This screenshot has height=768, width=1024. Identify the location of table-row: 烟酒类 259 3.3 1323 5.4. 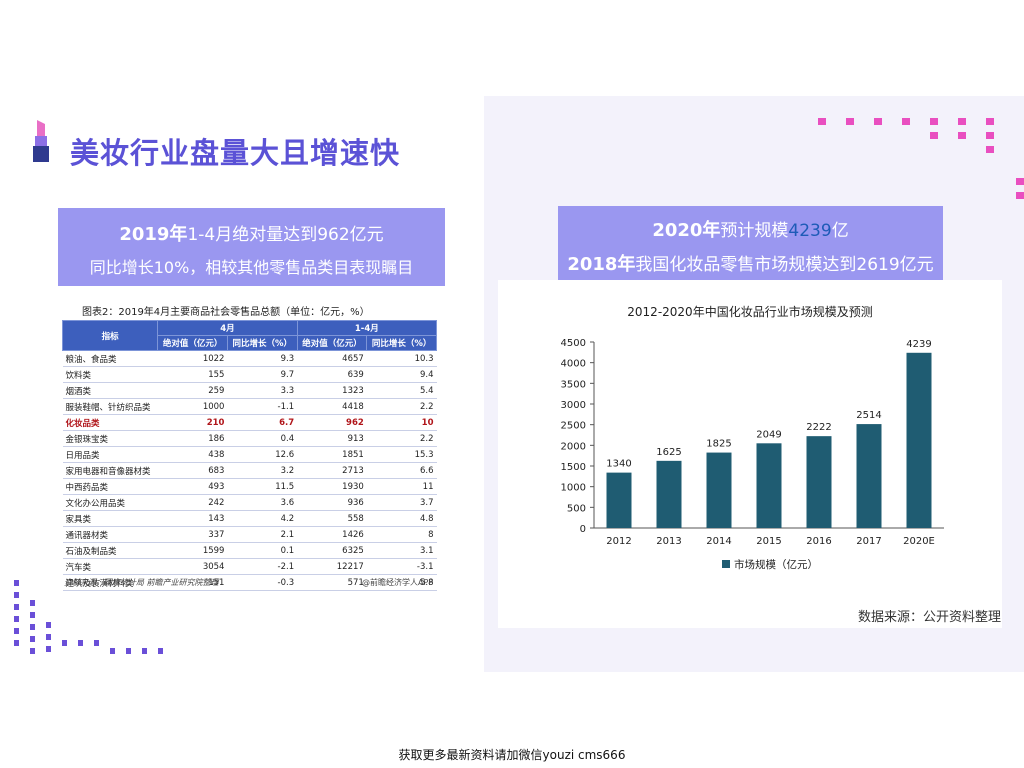
(249, 390).